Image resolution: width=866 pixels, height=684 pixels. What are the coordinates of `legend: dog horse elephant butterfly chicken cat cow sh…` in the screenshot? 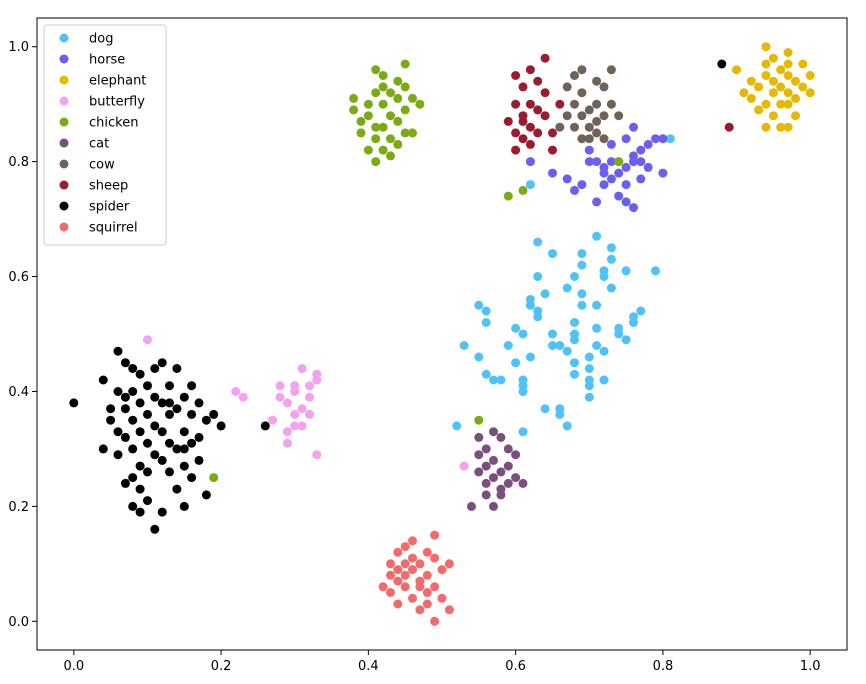 It's located at (105, 135).